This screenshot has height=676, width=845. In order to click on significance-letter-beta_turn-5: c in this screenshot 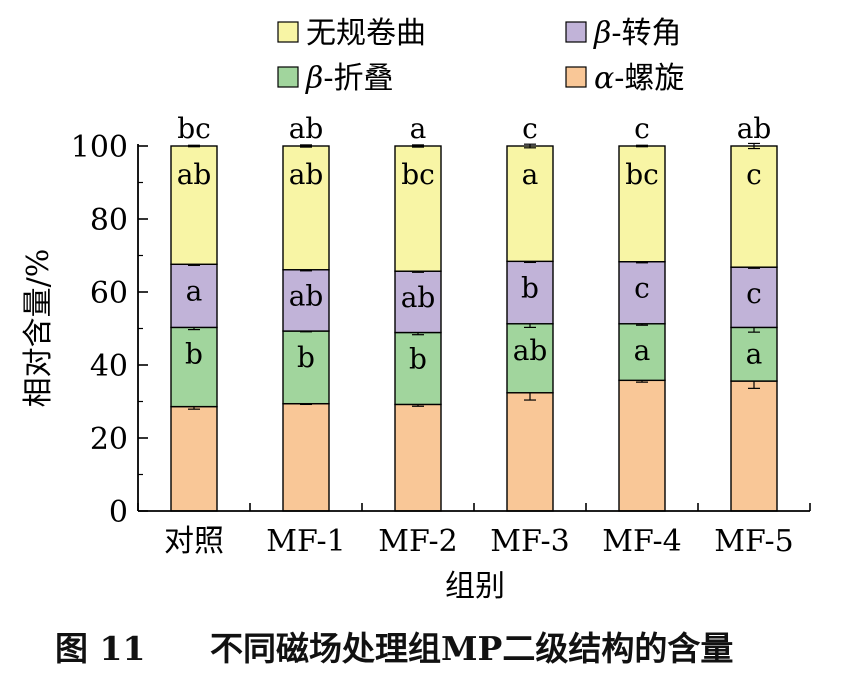, I will do `click(642, 288)`.